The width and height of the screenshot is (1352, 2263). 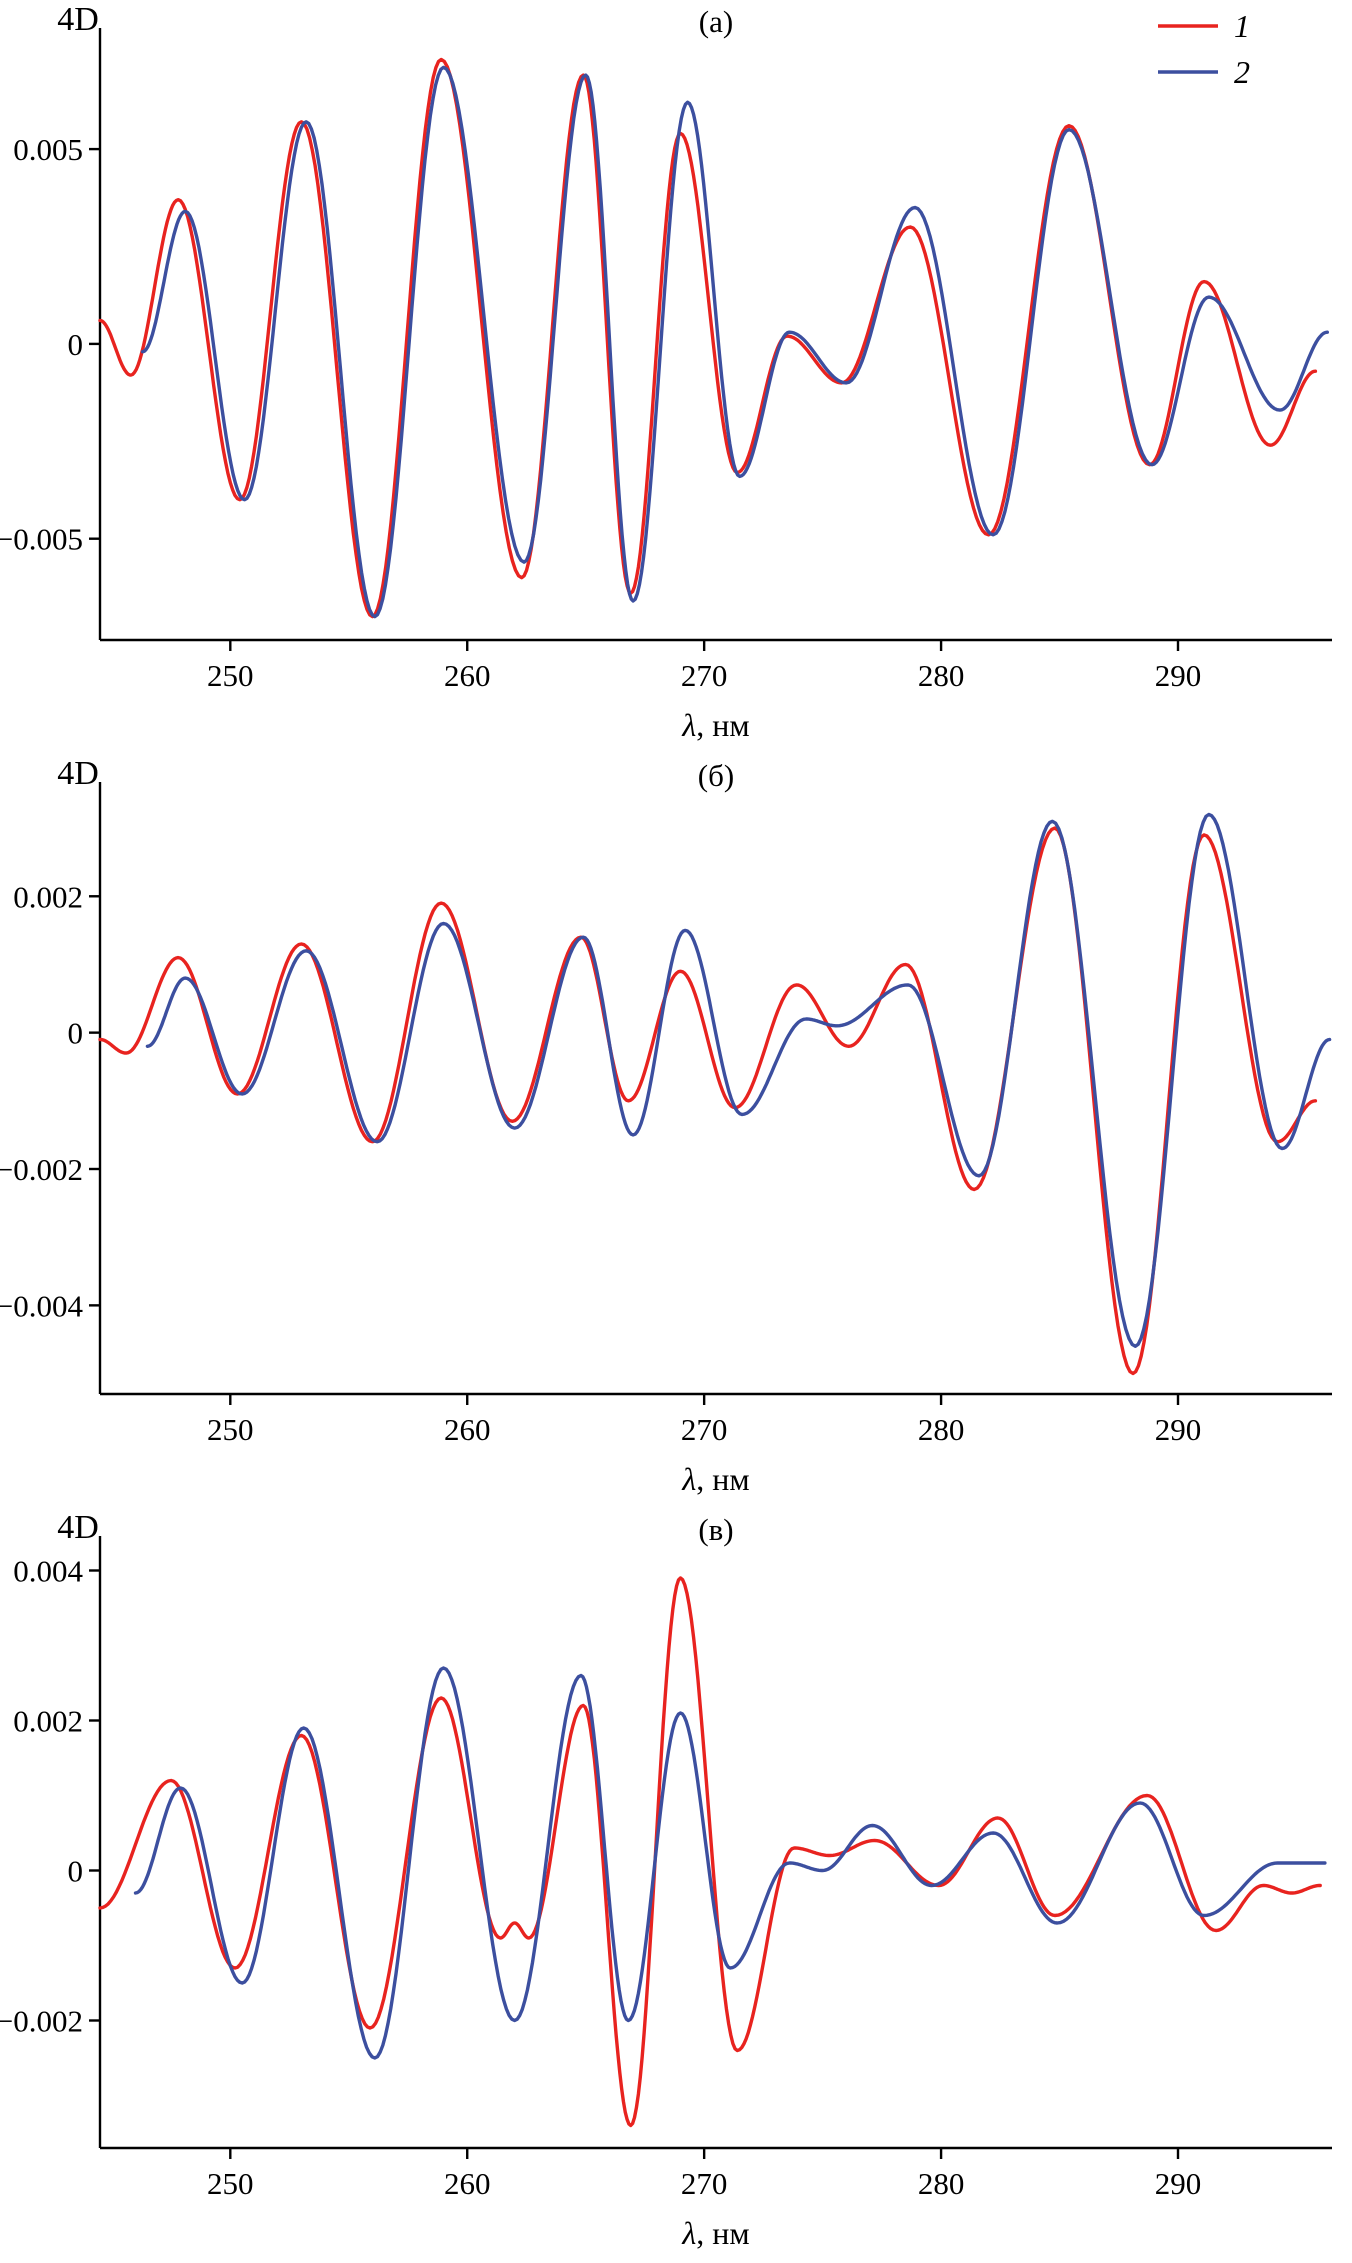 What do you see at coordinates (1204, 49) in the screenshot?
I see `legend: 12` at bounding box center [1204, 49].